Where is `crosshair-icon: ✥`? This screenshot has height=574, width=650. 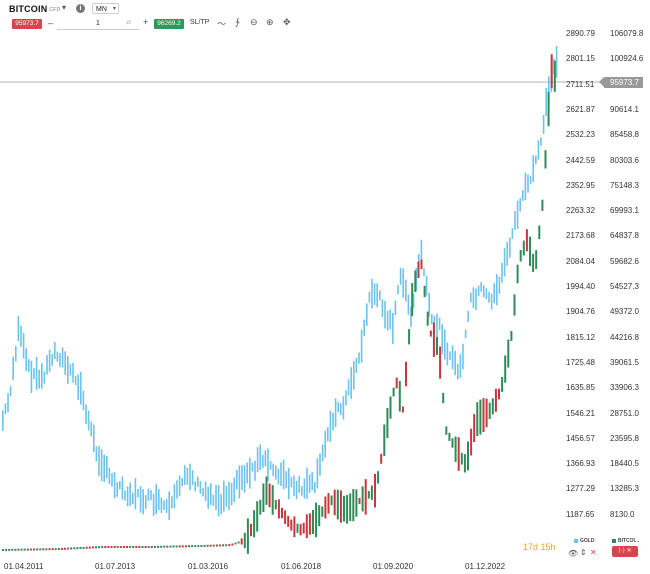 crosshair-icon: ✥ is located at coordinates (287, 22).